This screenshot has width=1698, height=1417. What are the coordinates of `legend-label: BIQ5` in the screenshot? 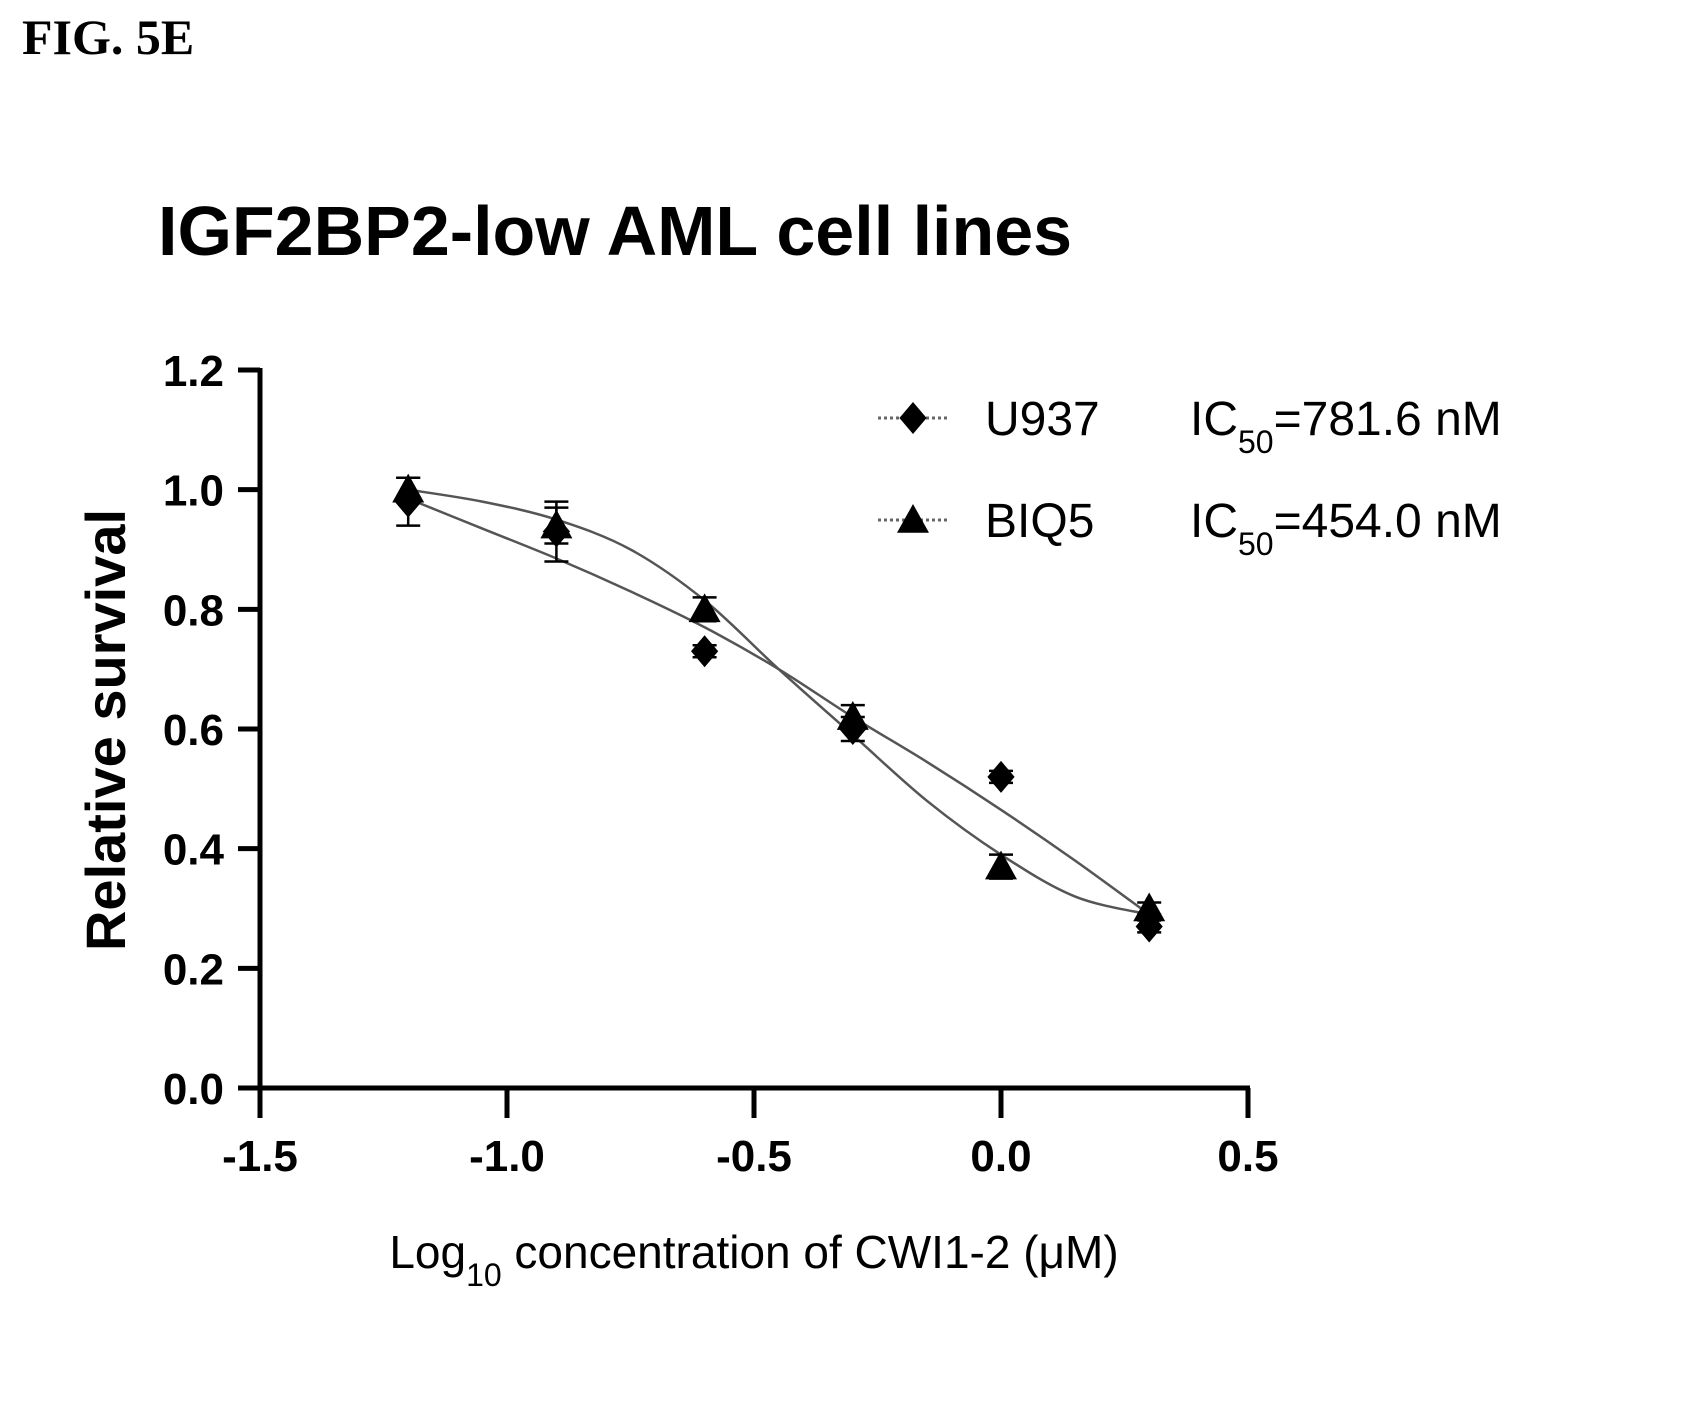 It's located at (1039, 521).